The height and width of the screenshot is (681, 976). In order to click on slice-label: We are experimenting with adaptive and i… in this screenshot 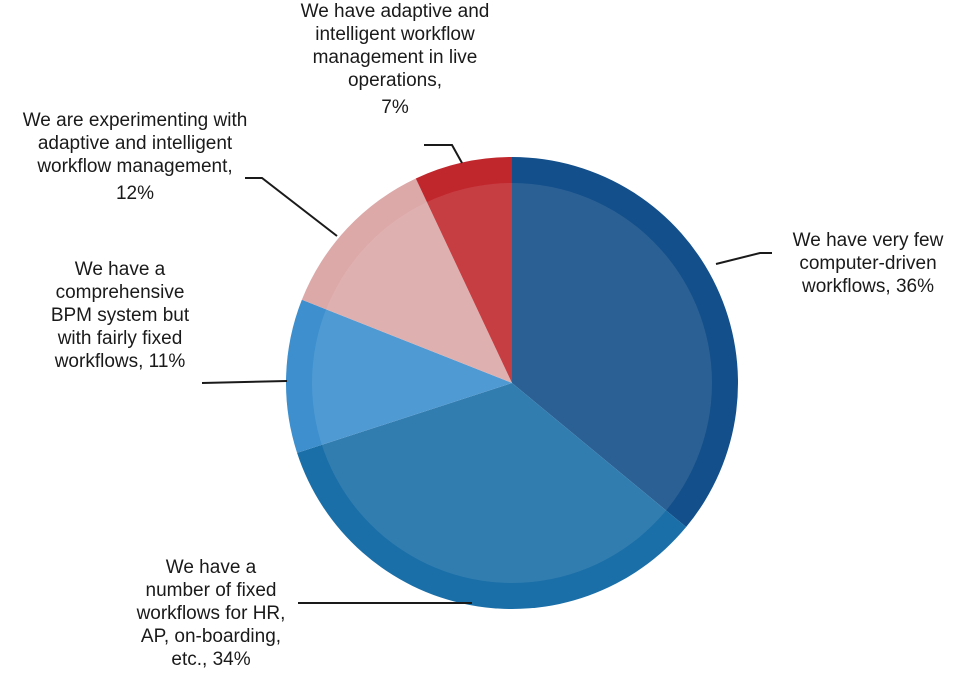, I will do `click(135, 157)`.